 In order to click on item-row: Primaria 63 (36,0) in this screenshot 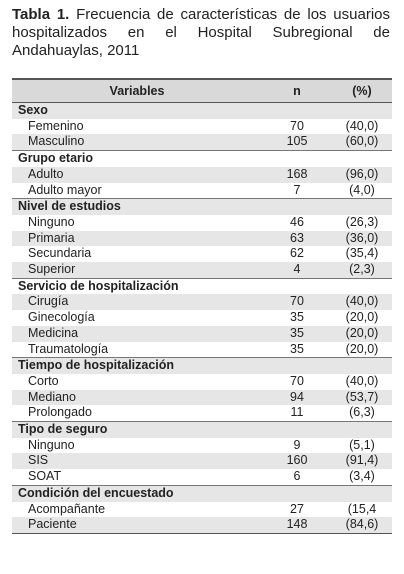, I will do `click(202, 238)`.